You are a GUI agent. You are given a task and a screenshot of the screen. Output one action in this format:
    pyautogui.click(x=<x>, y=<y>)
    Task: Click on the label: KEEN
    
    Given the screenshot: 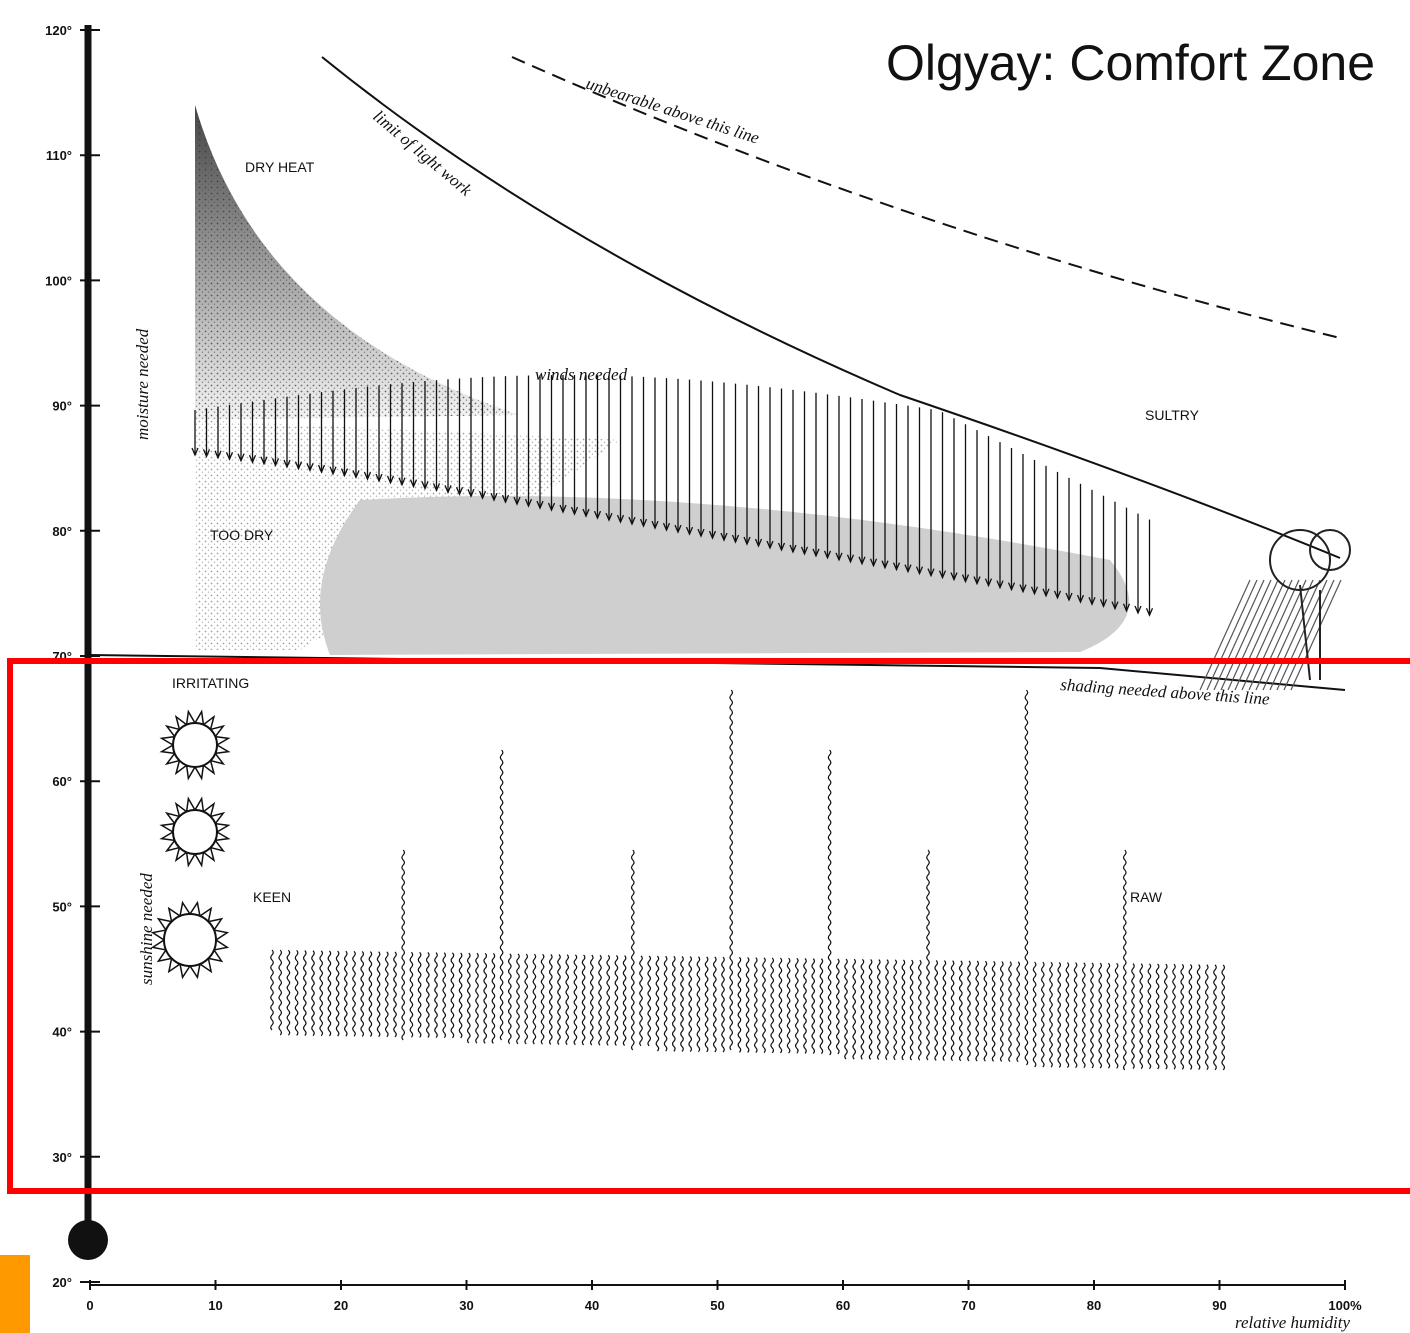 What is the action you would take?
    pyautogui.click(x=272, y=897)
    